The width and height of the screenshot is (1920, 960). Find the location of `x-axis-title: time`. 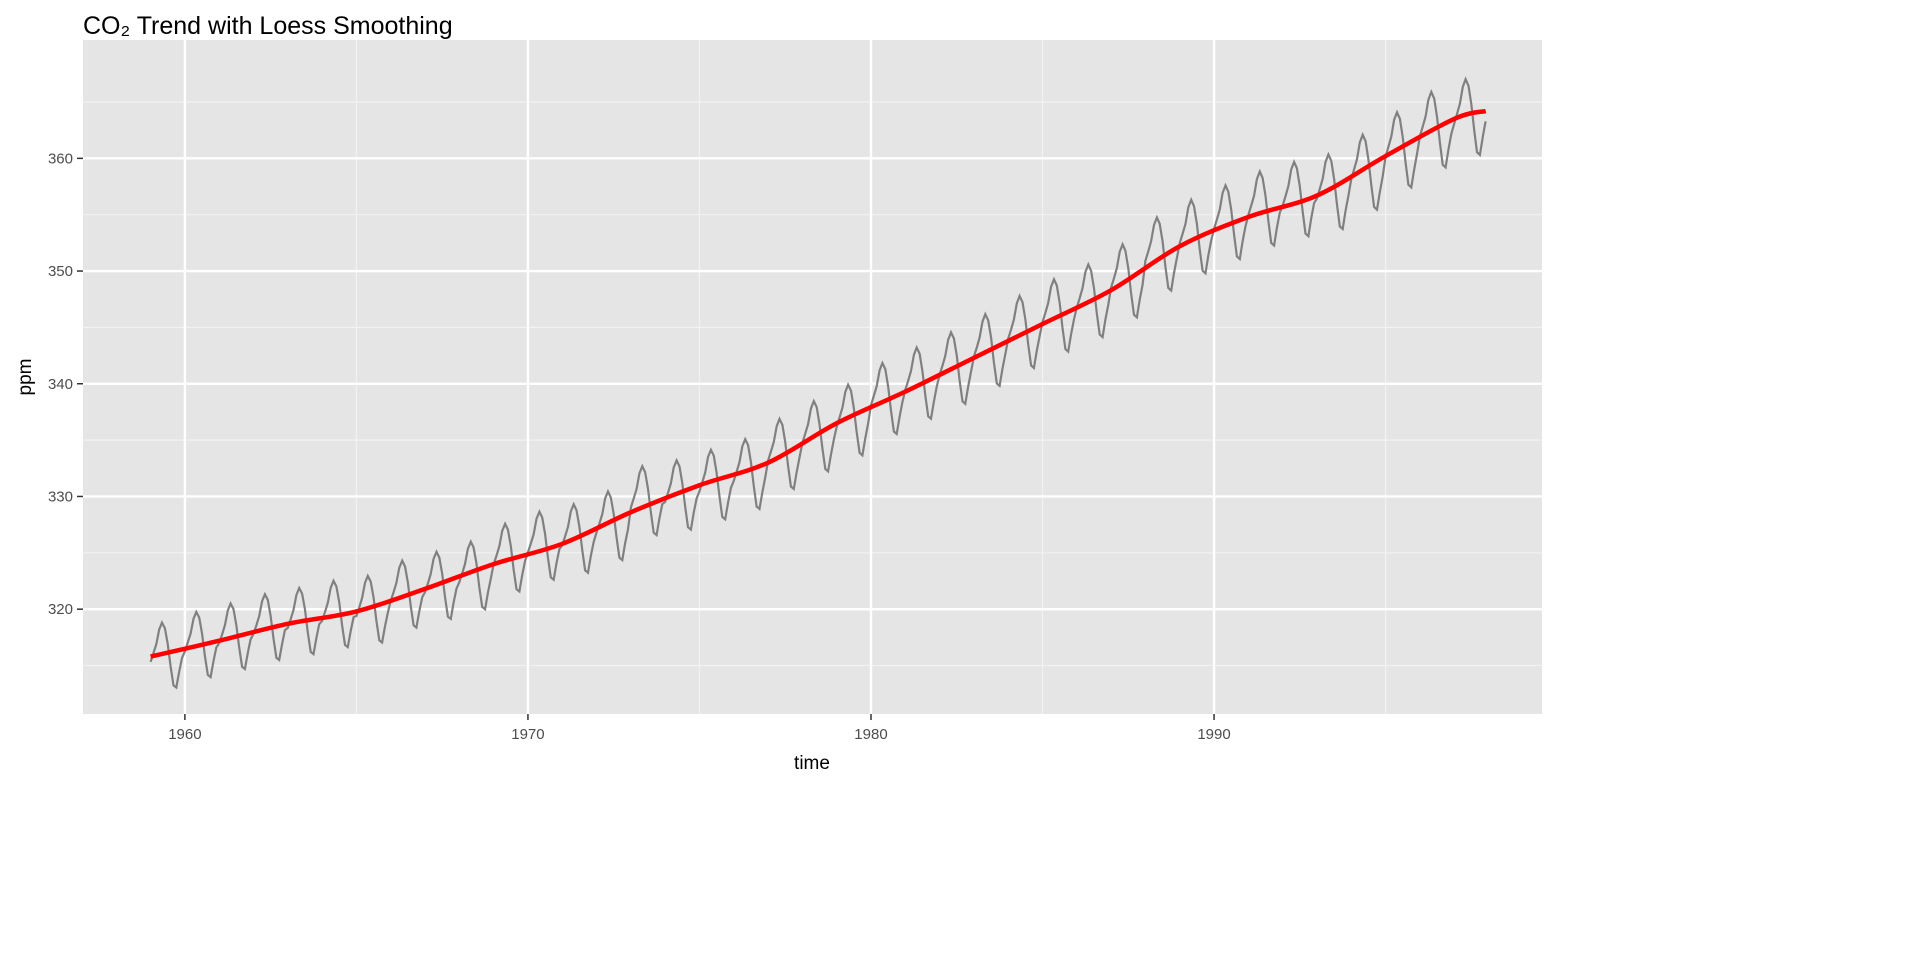

x-axis-title: time is located at coordinates (812, 763).